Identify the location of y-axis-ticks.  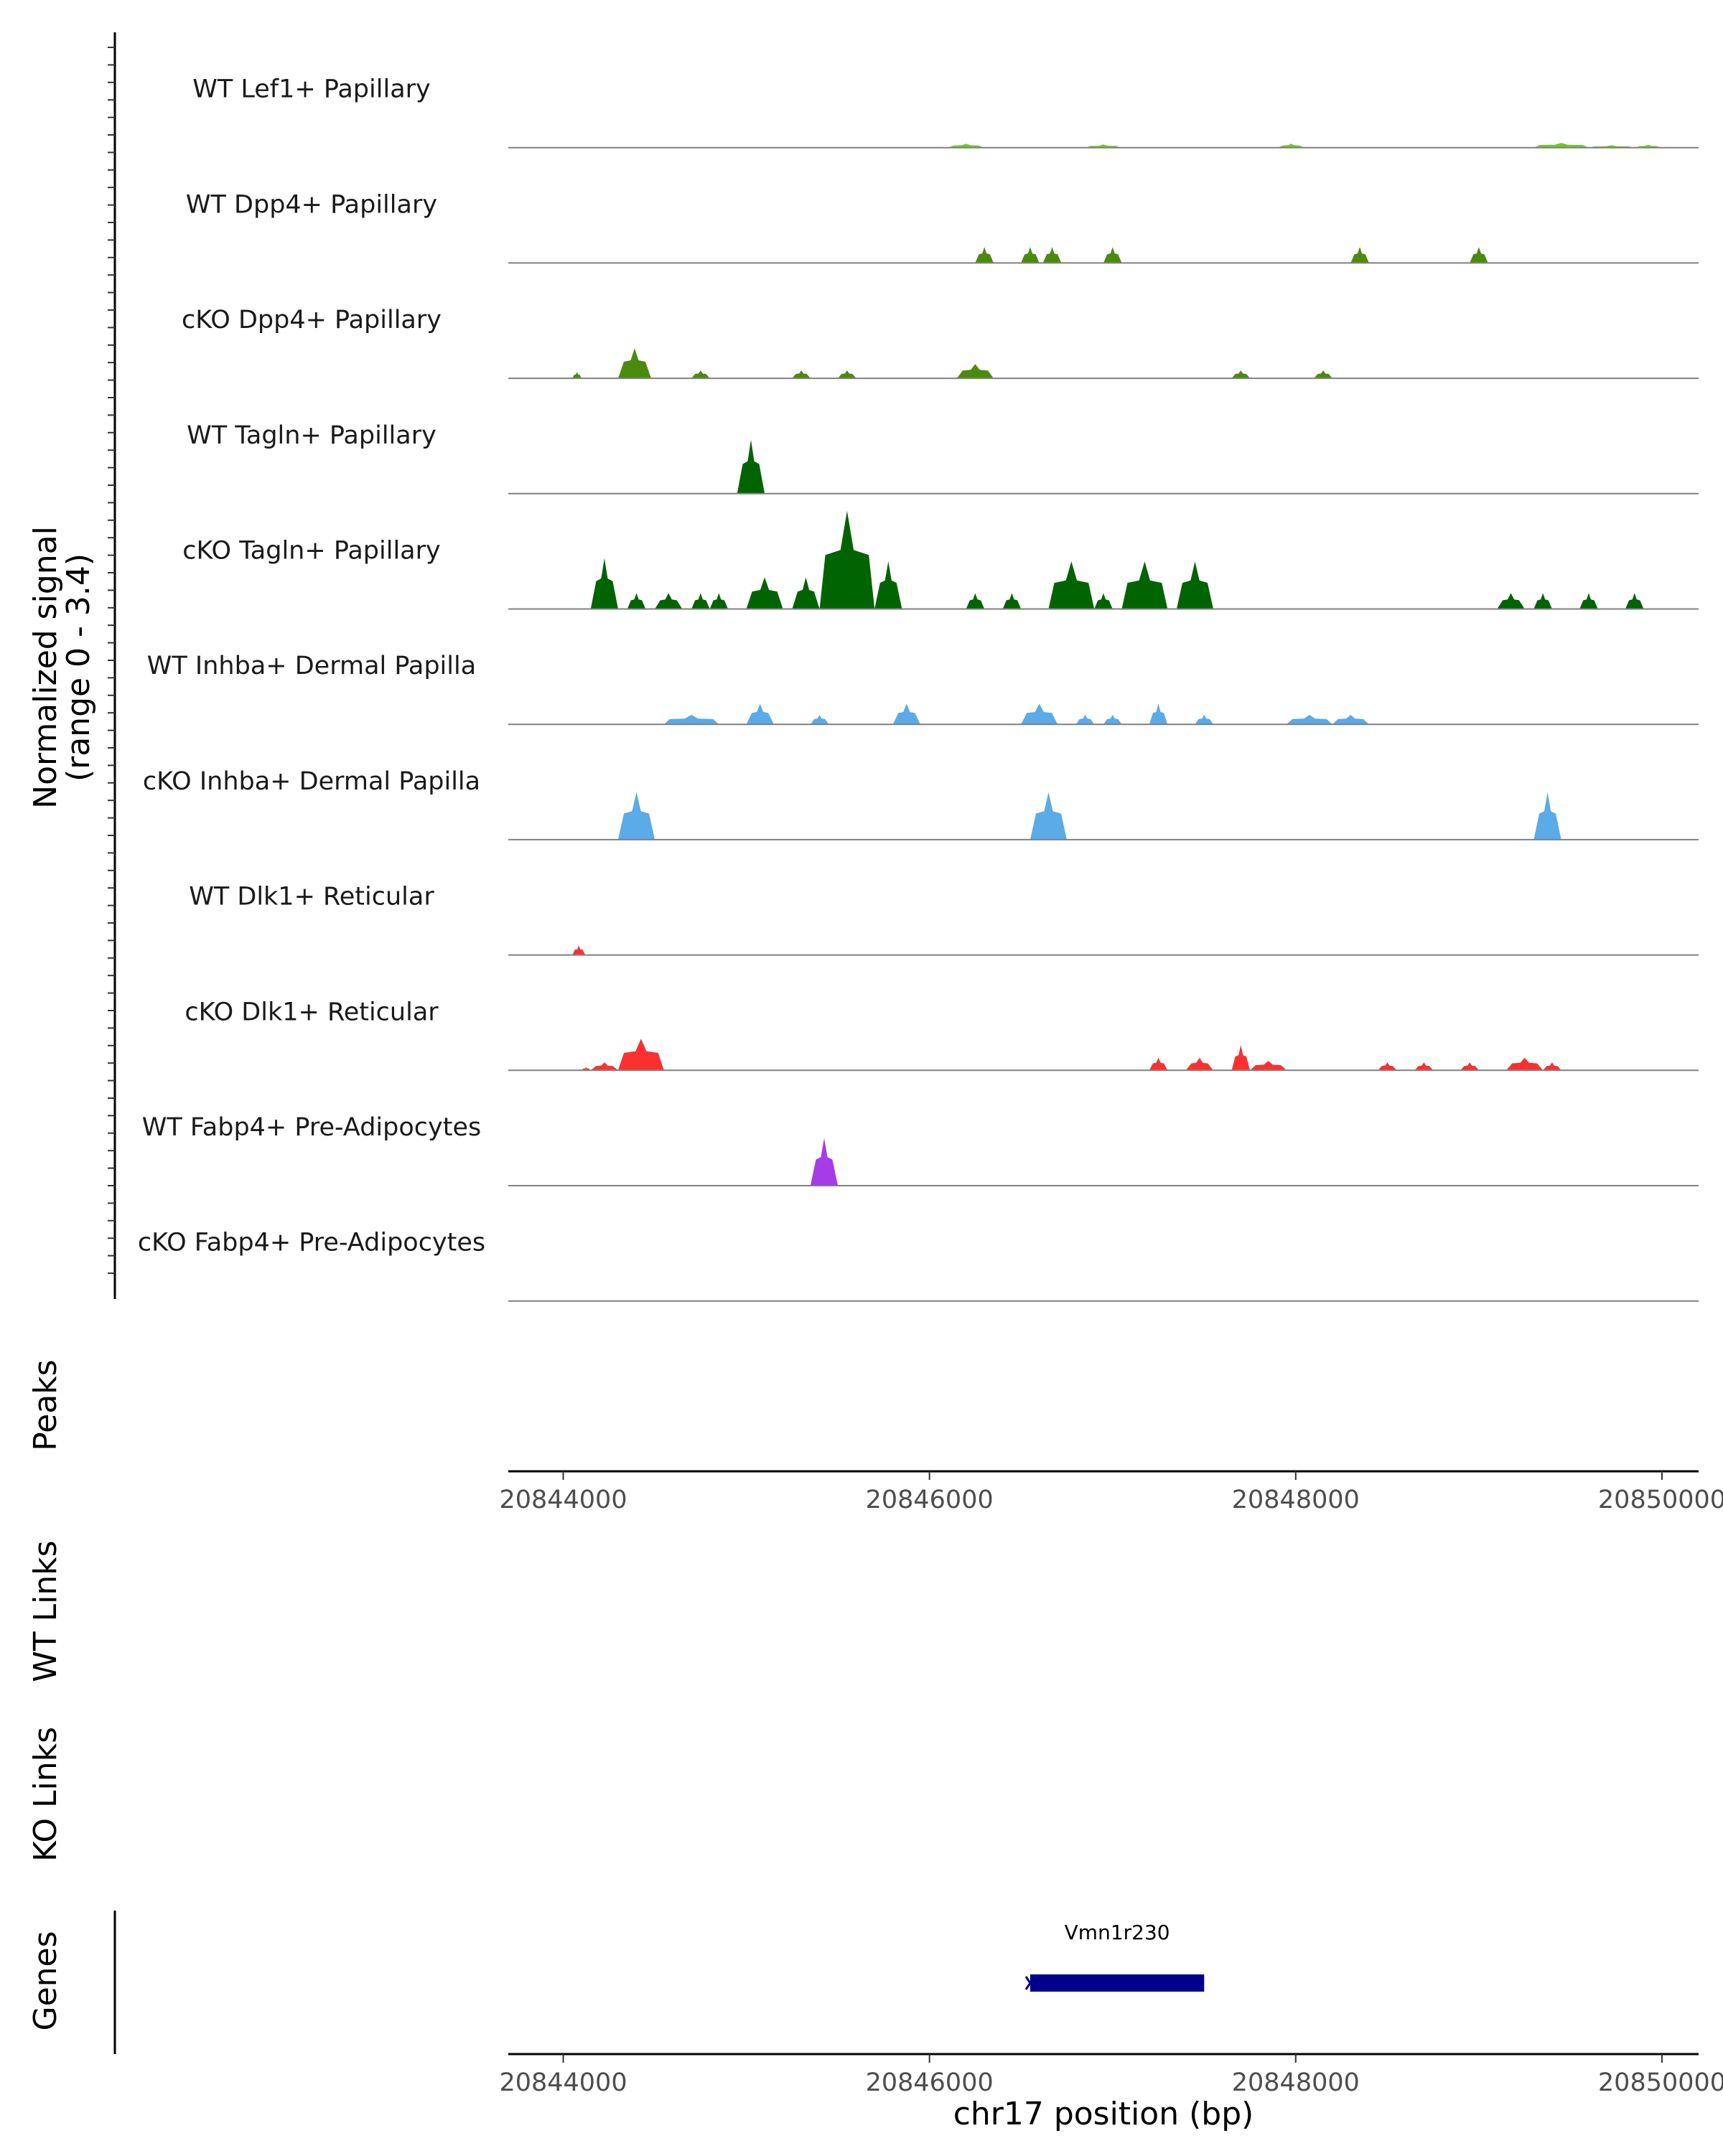
(111, 660).